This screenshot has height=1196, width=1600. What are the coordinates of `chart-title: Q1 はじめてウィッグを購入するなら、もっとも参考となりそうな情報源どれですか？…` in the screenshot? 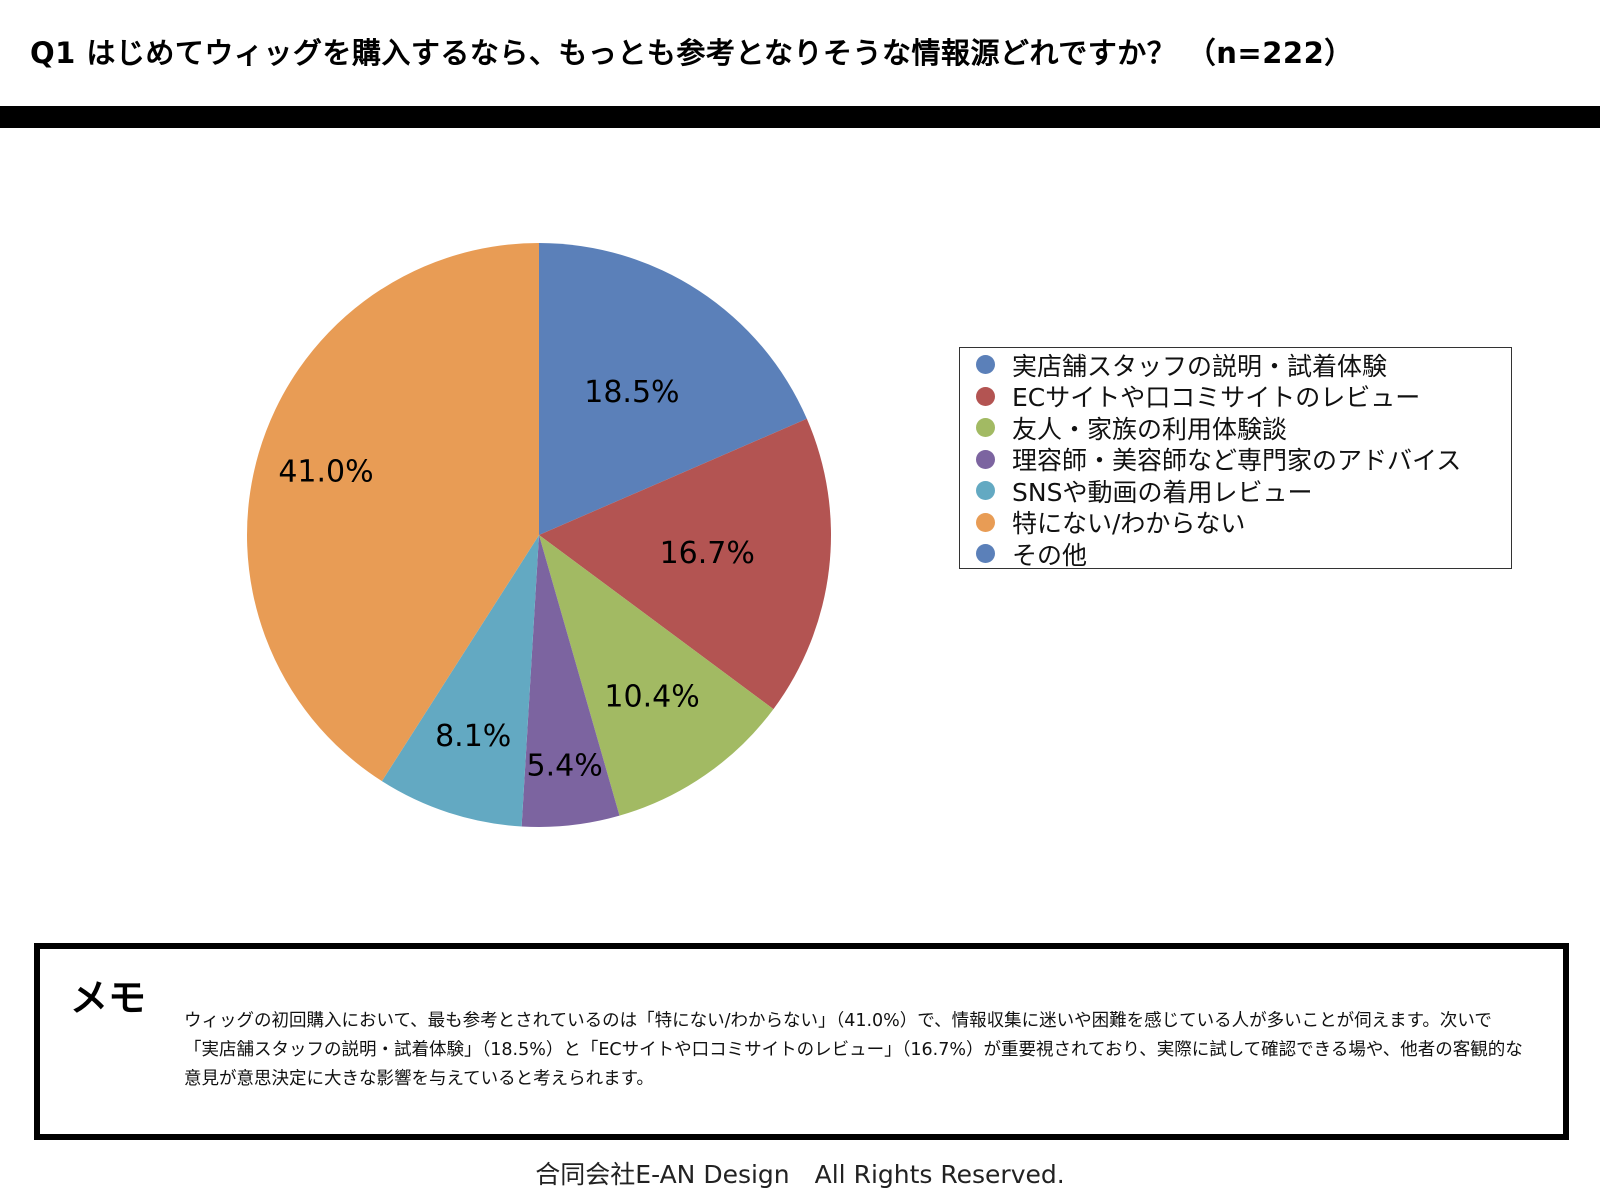 It's located at (692, 53).